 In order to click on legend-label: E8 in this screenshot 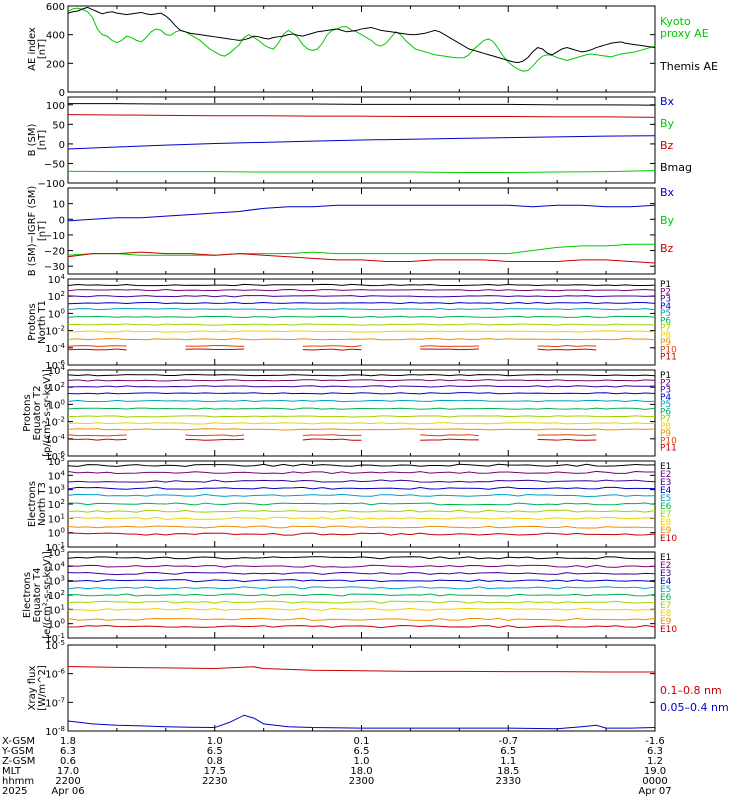, I will do `click(666, 523)`.